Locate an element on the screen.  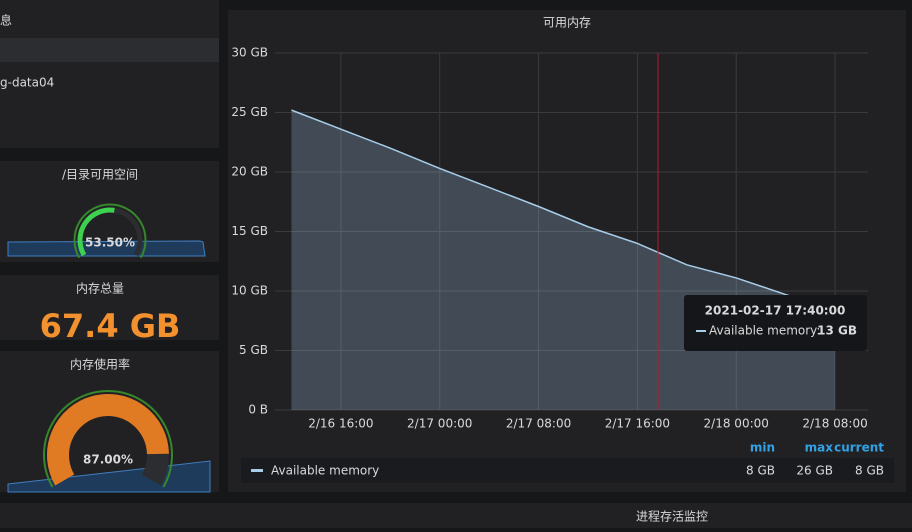
tooltip-swatch is located at coordinates (701, 331).